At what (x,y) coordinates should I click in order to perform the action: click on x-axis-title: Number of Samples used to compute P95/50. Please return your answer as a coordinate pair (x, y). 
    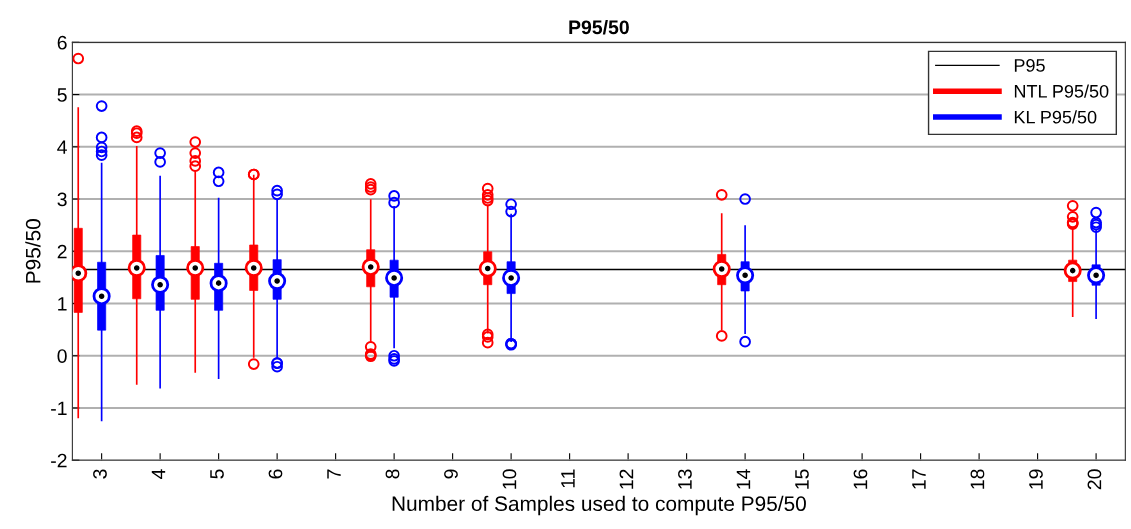
    Looking at the image, I should click on (599, 505).